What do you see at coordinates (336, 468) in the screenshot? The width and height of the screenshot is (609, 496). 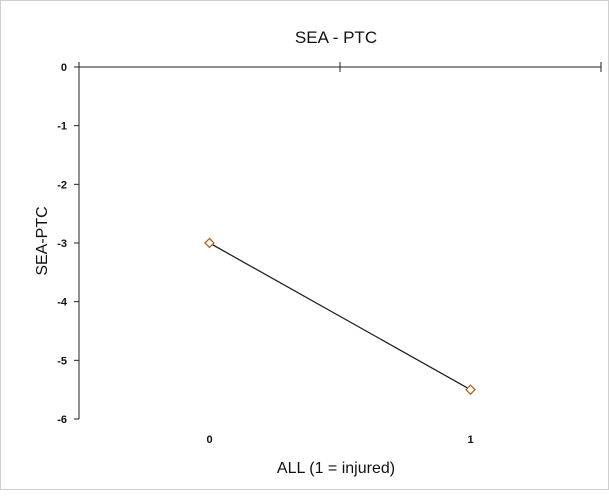 I see `x-axis-title: ALL (1 = injured)` at bounding box center [336, 468].